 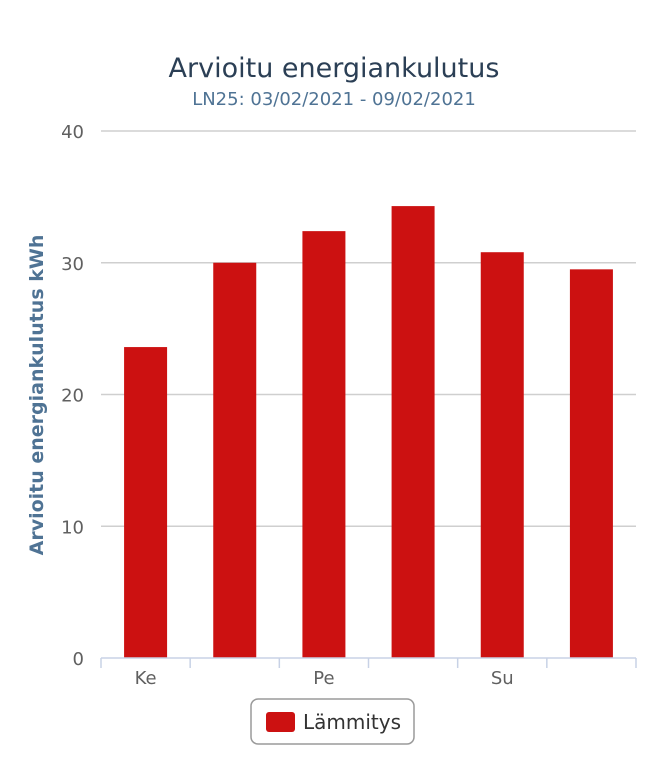 I want to click on y-axis-ticks: 0 10 20 30 40, so click(x=72, y=396).